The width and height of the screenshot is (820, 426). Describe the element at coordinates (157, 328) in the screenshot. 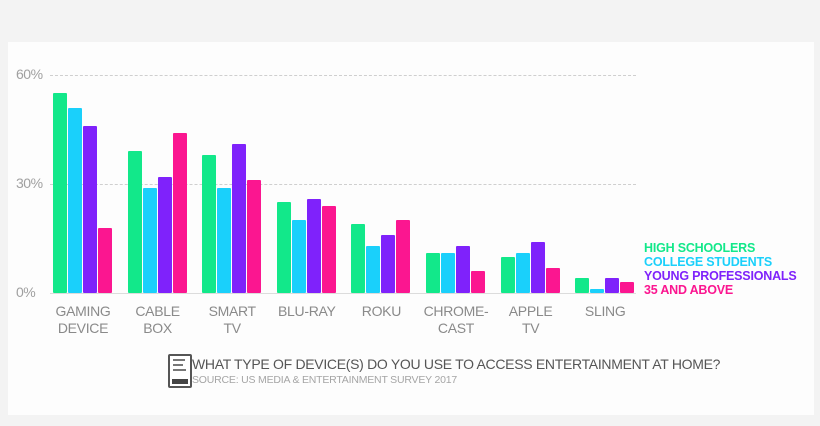

I see `x-category-label-line: BOX` at that location.